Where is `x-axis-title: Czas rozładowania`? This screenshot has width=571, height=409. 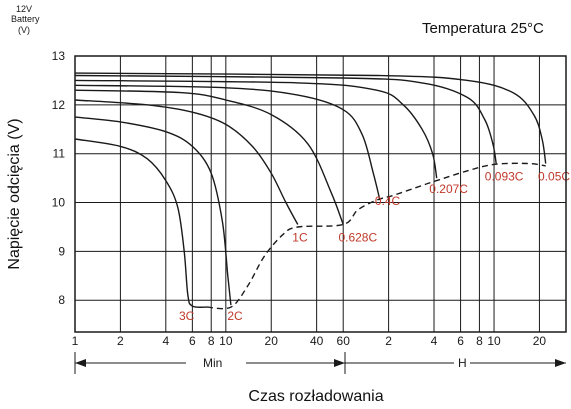
x-axis-title: Czas rozładowania is located at coordinates (315, 396).